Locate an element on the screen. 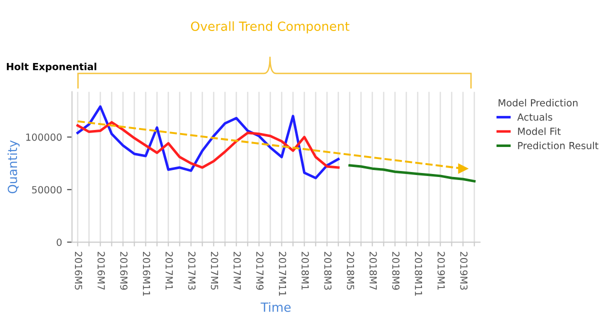 The image size is (600, 334). x-tick-label: 2016M9 is located at coordinates (124, 271).